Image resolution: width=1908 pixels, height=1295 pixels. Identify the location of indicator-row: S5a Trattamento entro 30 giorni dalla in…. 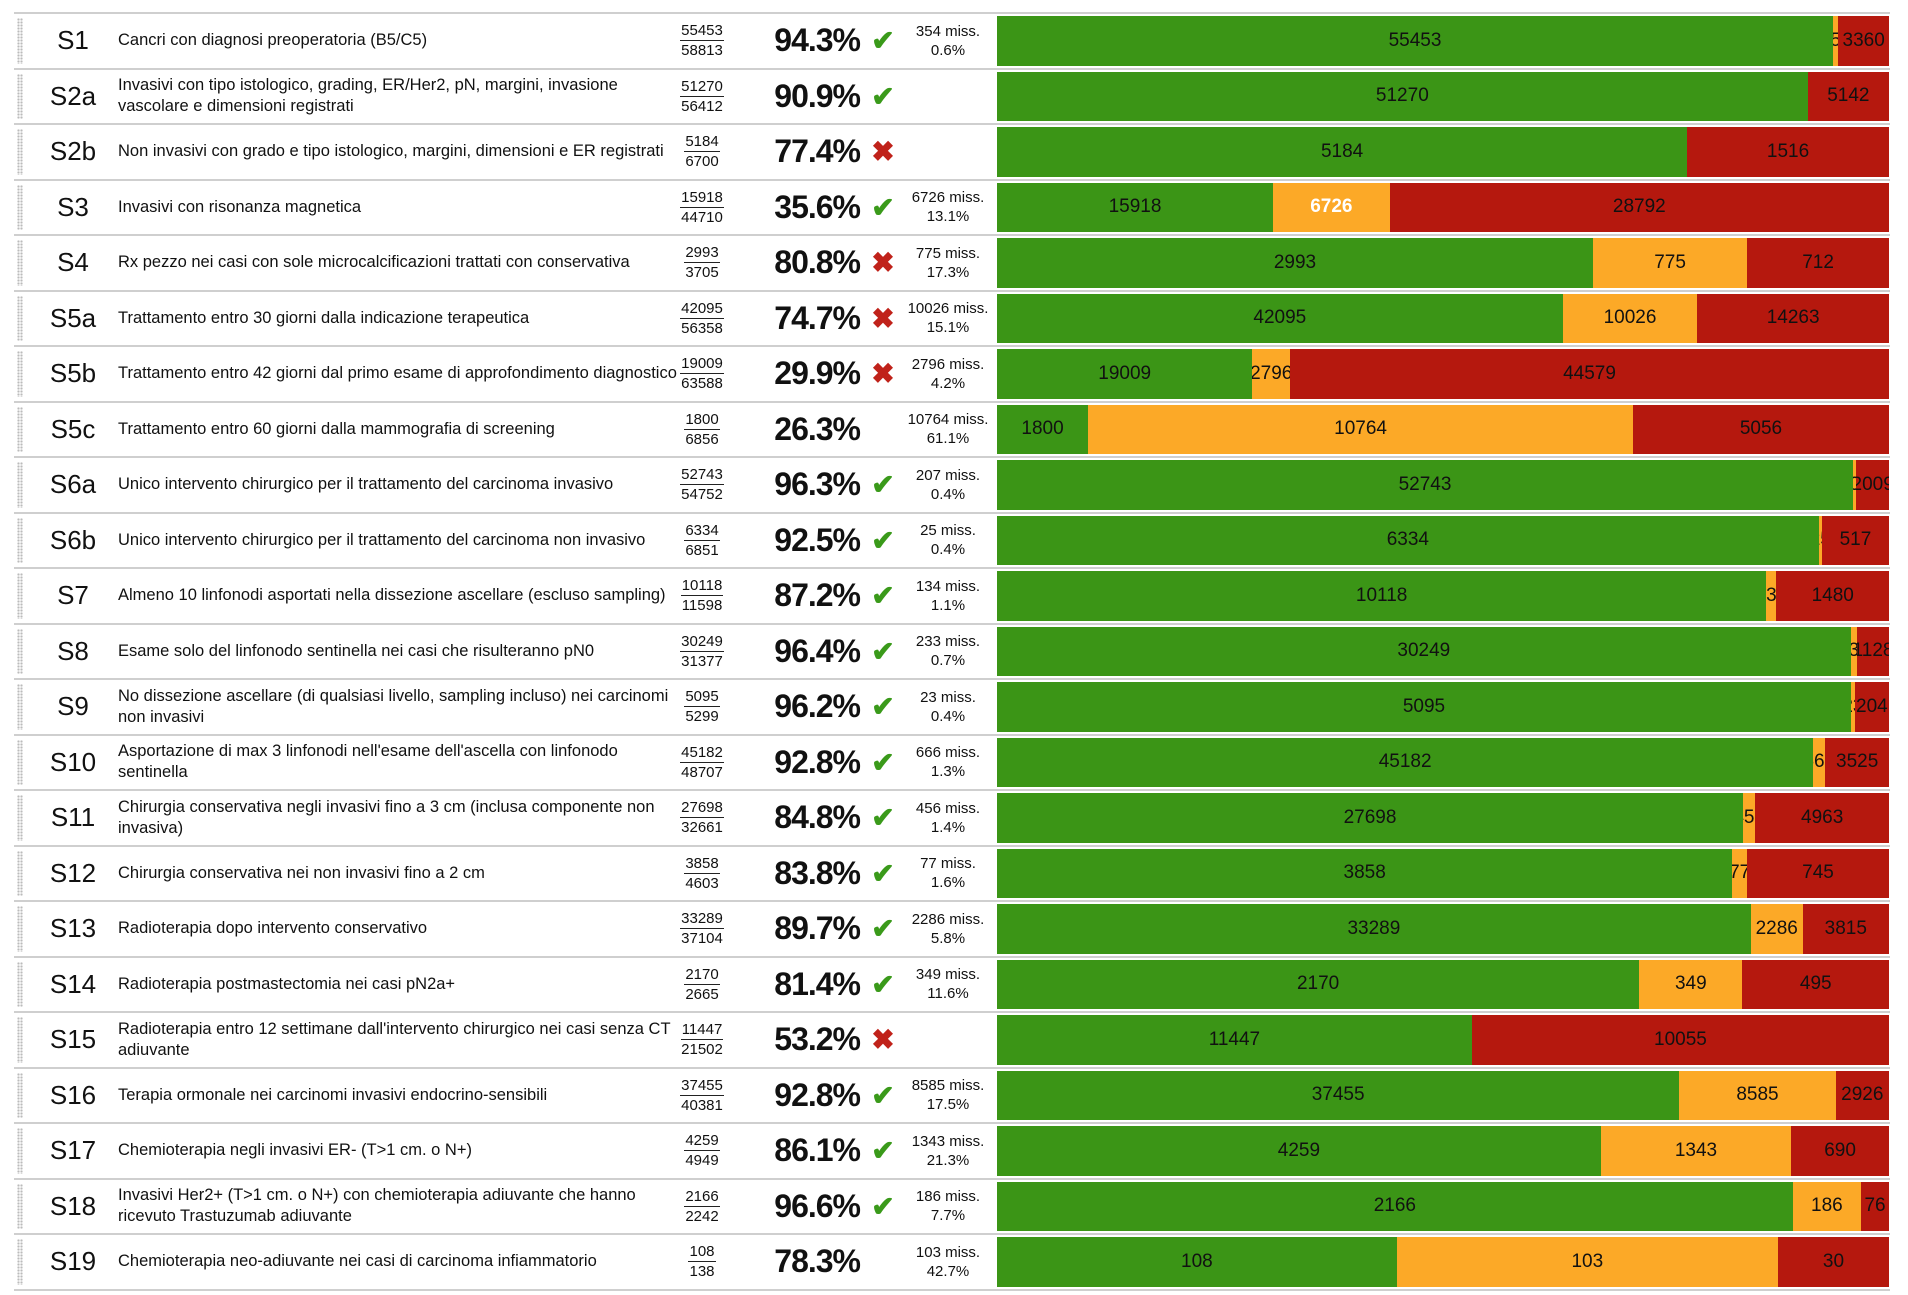
(952, 317).